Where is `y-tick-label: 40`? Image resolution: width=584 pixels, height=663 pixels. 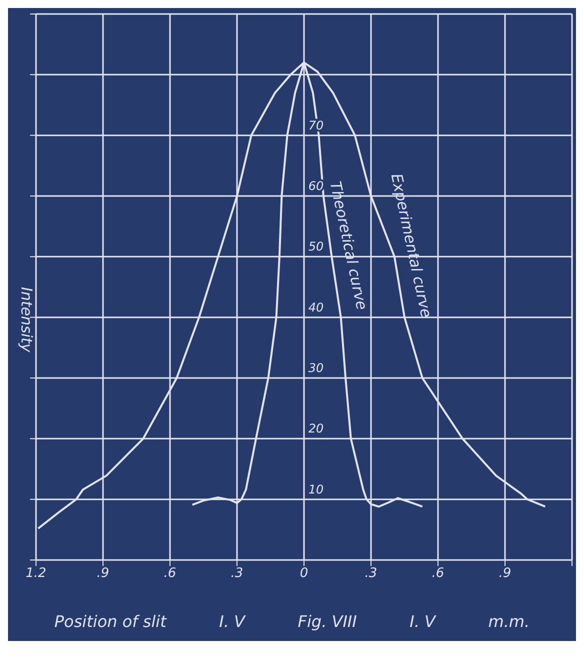 y-tick-label: 40 is located at coordinates (316, 307).